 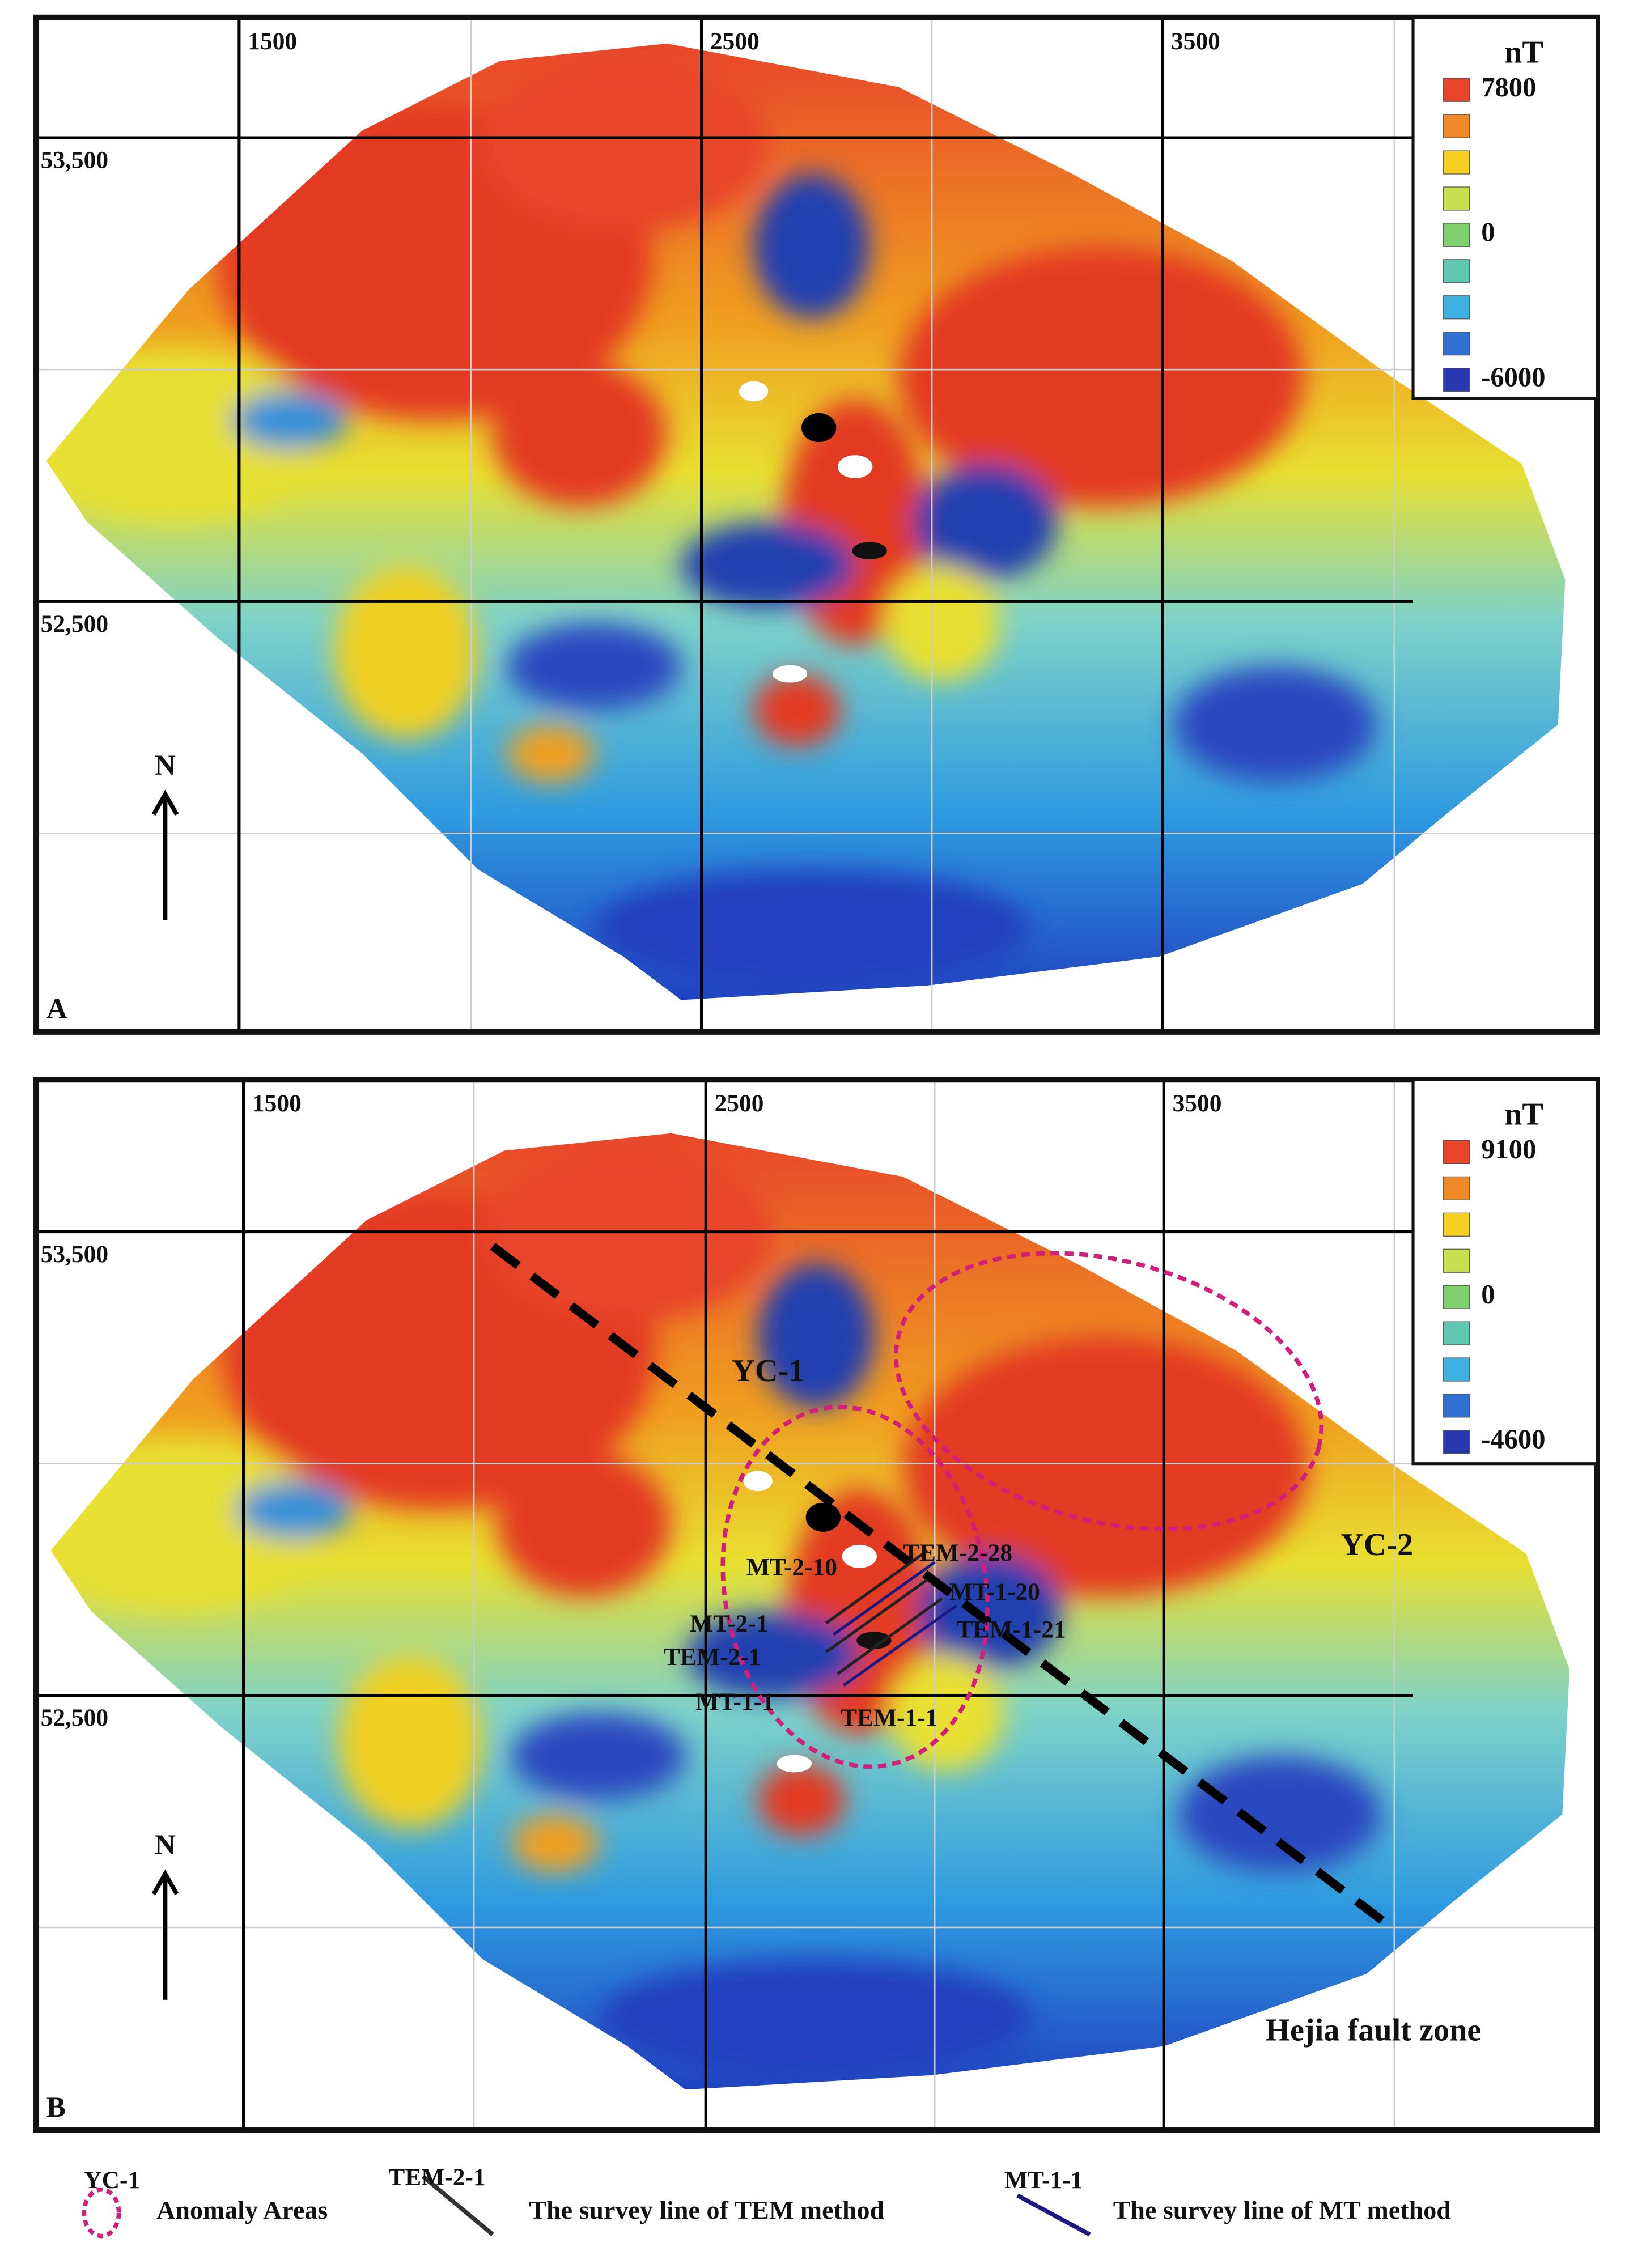 What do you see at coordinates (957, 1553) in the screenshot?
I see `annotation: TEM-2-28` at bounding box center [957, 1553].